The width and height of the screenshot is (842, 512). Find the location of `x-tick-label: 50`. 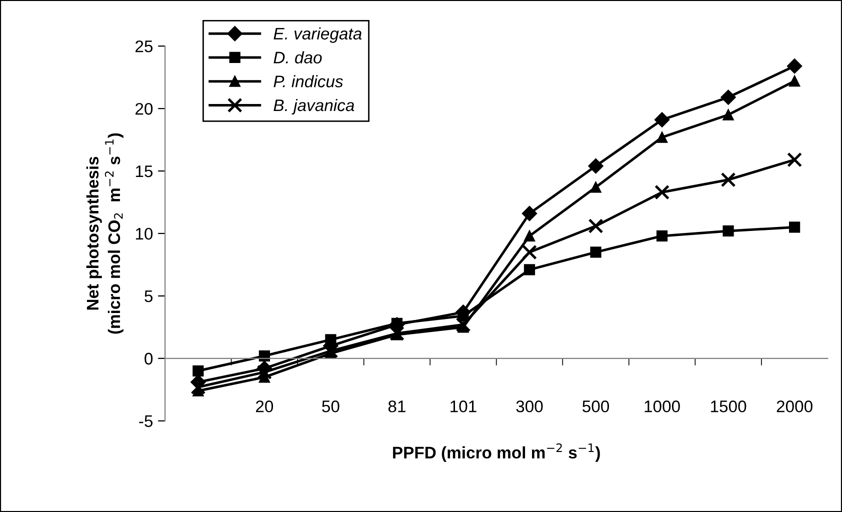

x-tick-label: 50 is located at coordinates (331, 406).